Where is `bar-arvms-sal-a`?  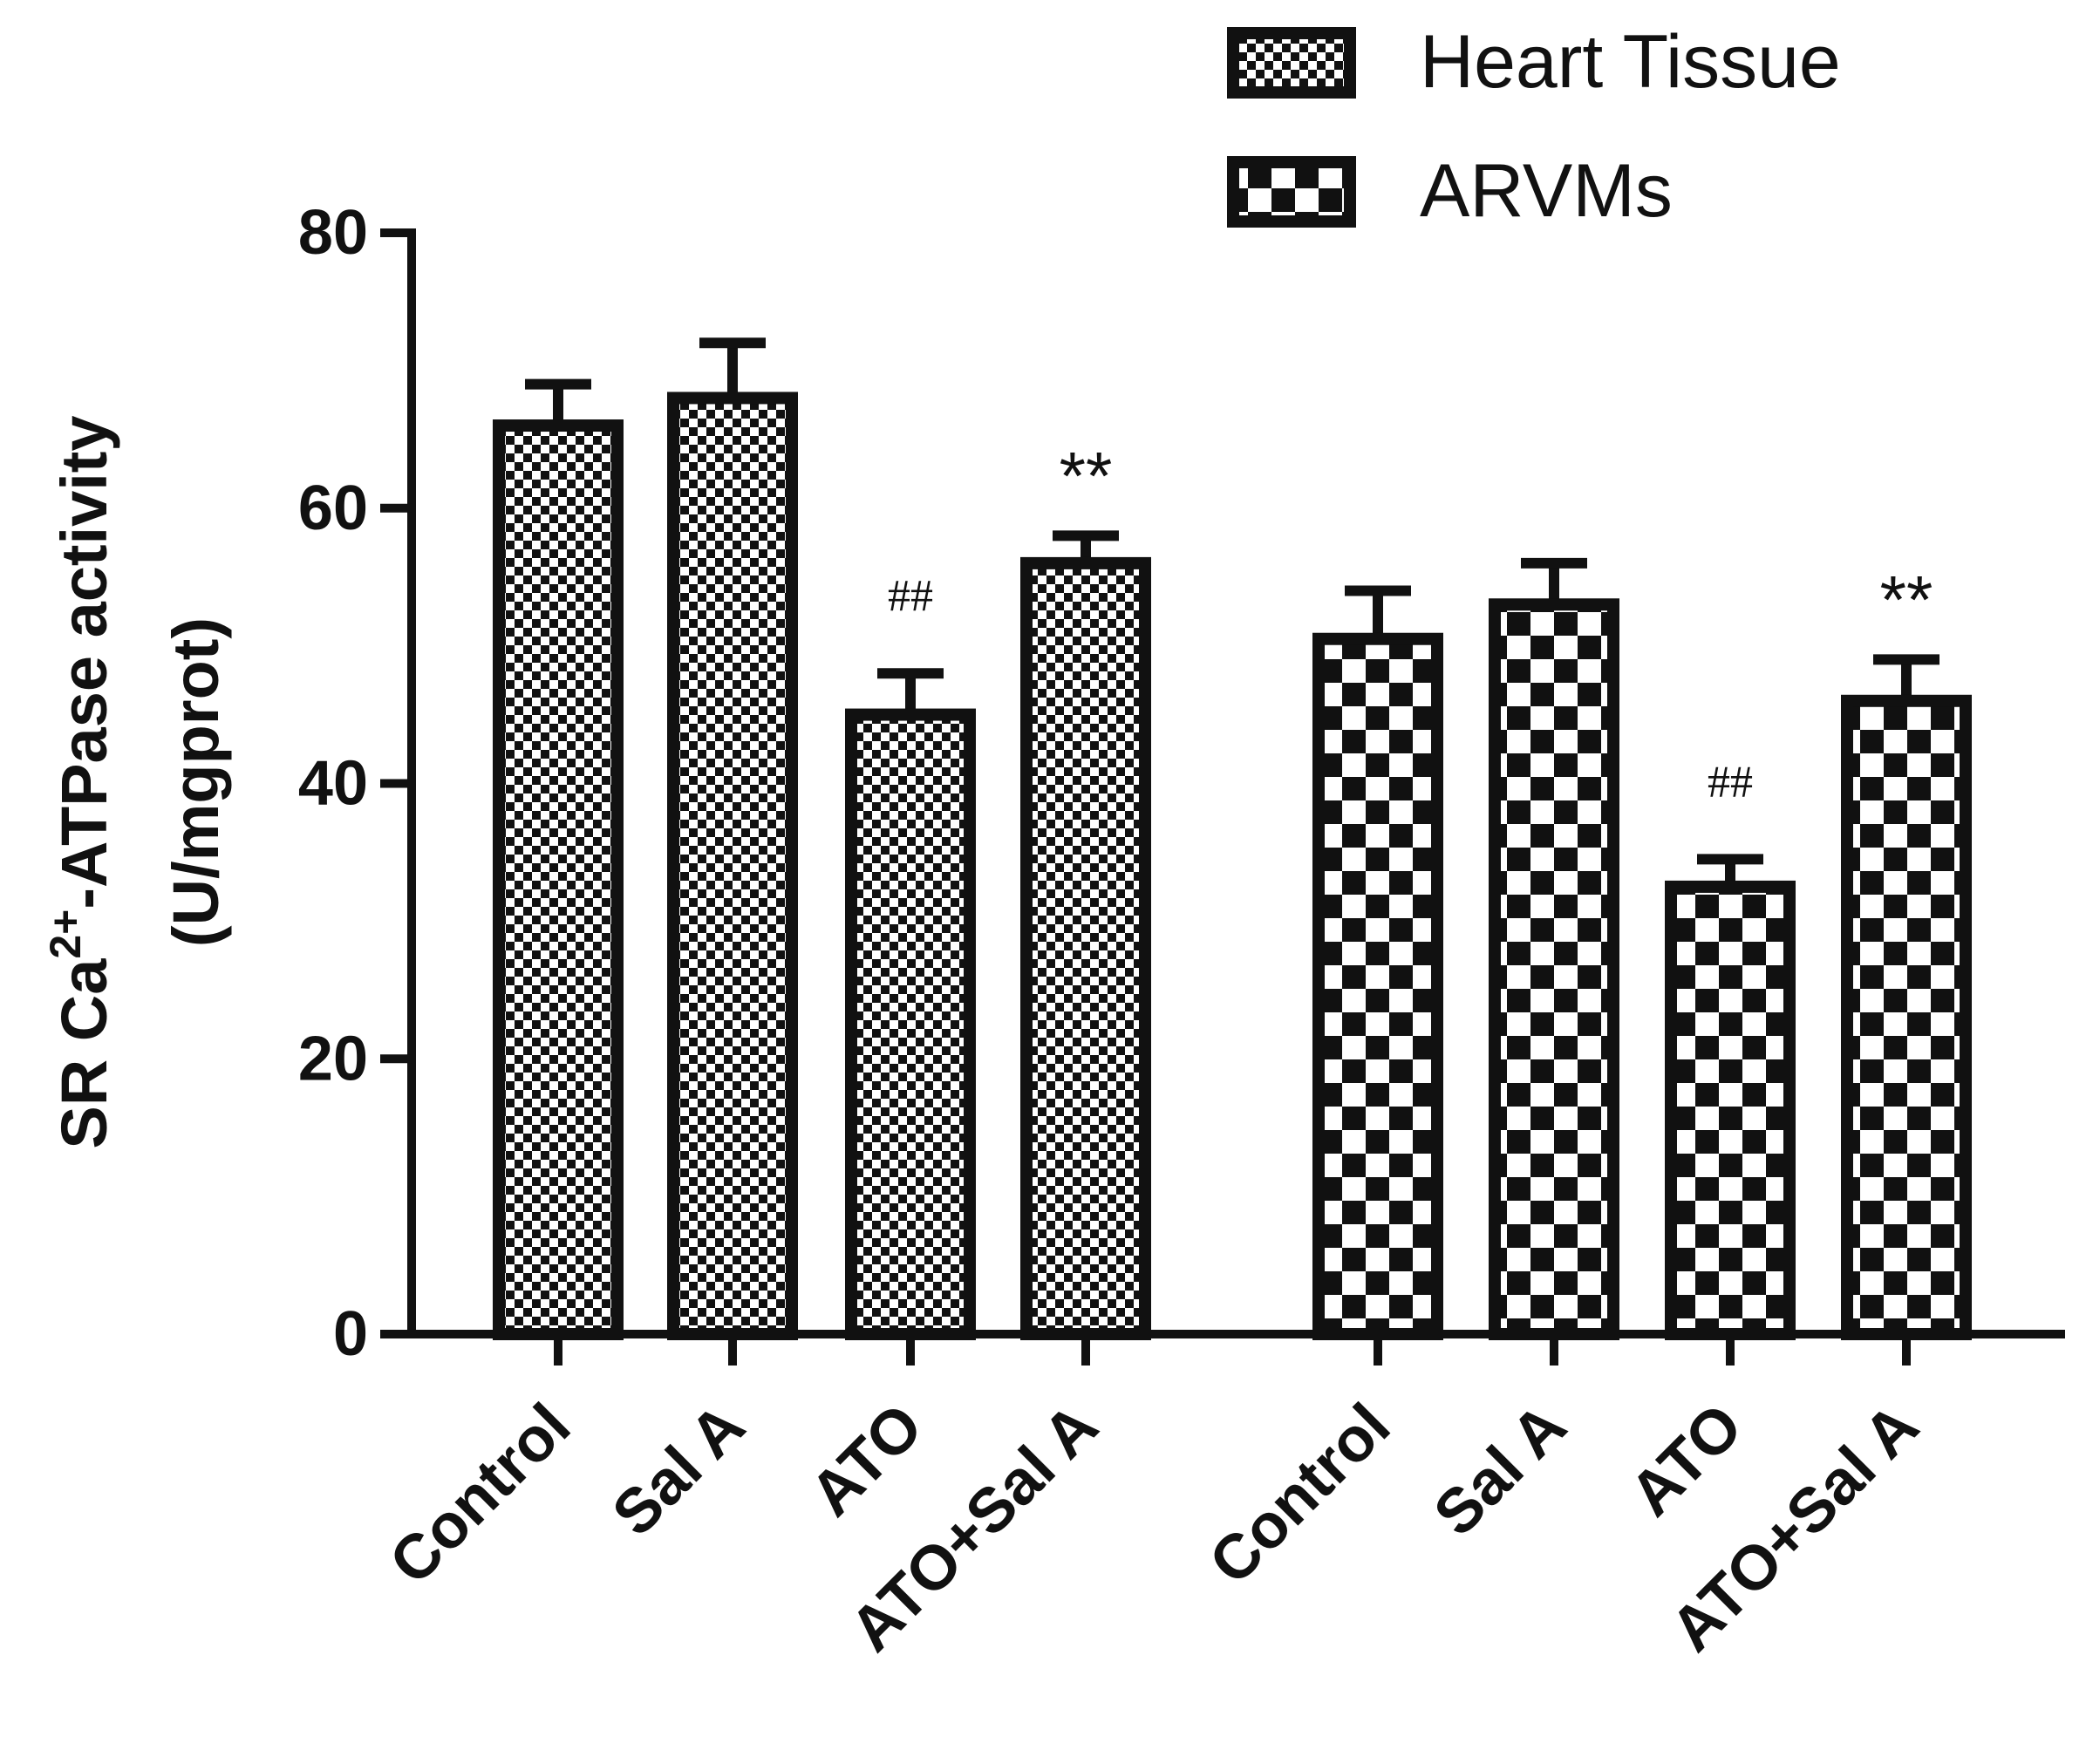 bar-arvms-sal-a is located at coordinates (1554, 969).